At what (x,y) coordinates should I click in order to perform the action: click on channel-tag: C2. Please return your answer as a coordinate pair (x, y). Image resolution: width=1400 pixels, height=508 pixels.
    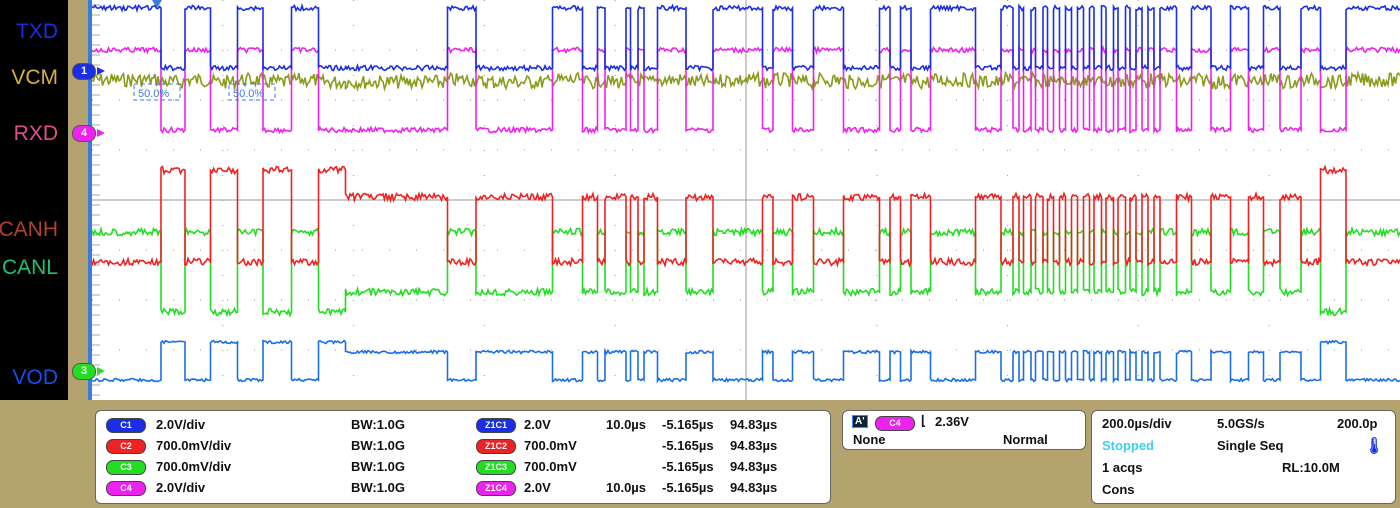
    Looking at the image, I should click on (126, 446).